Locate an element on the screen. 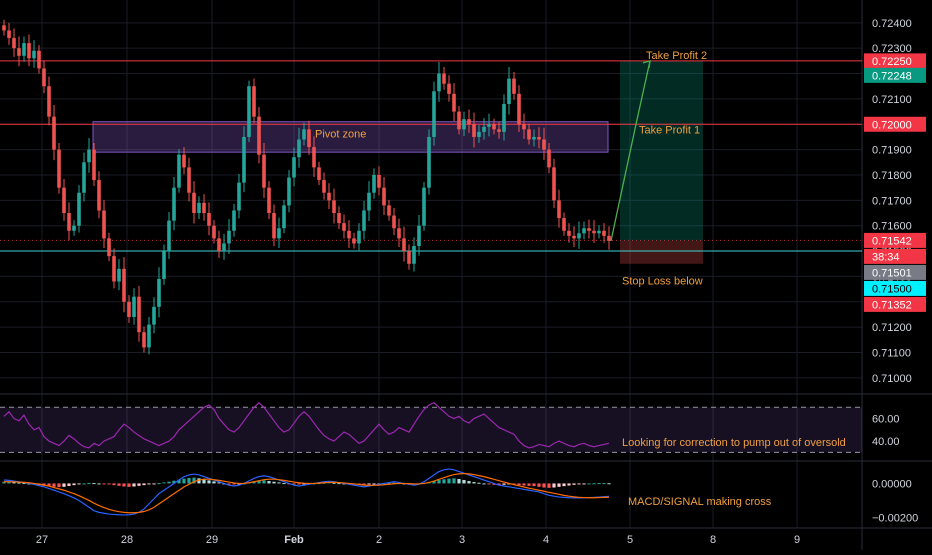 The image size is (932, 555). signal-line is located at coordinates (307, 493).